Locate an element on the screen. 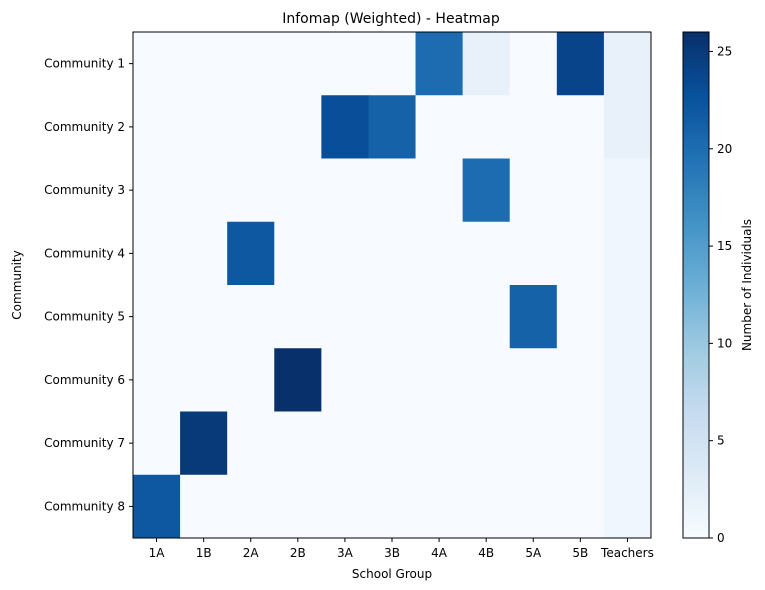  x-tick-label: 3A is located at coordinates (345, 553).